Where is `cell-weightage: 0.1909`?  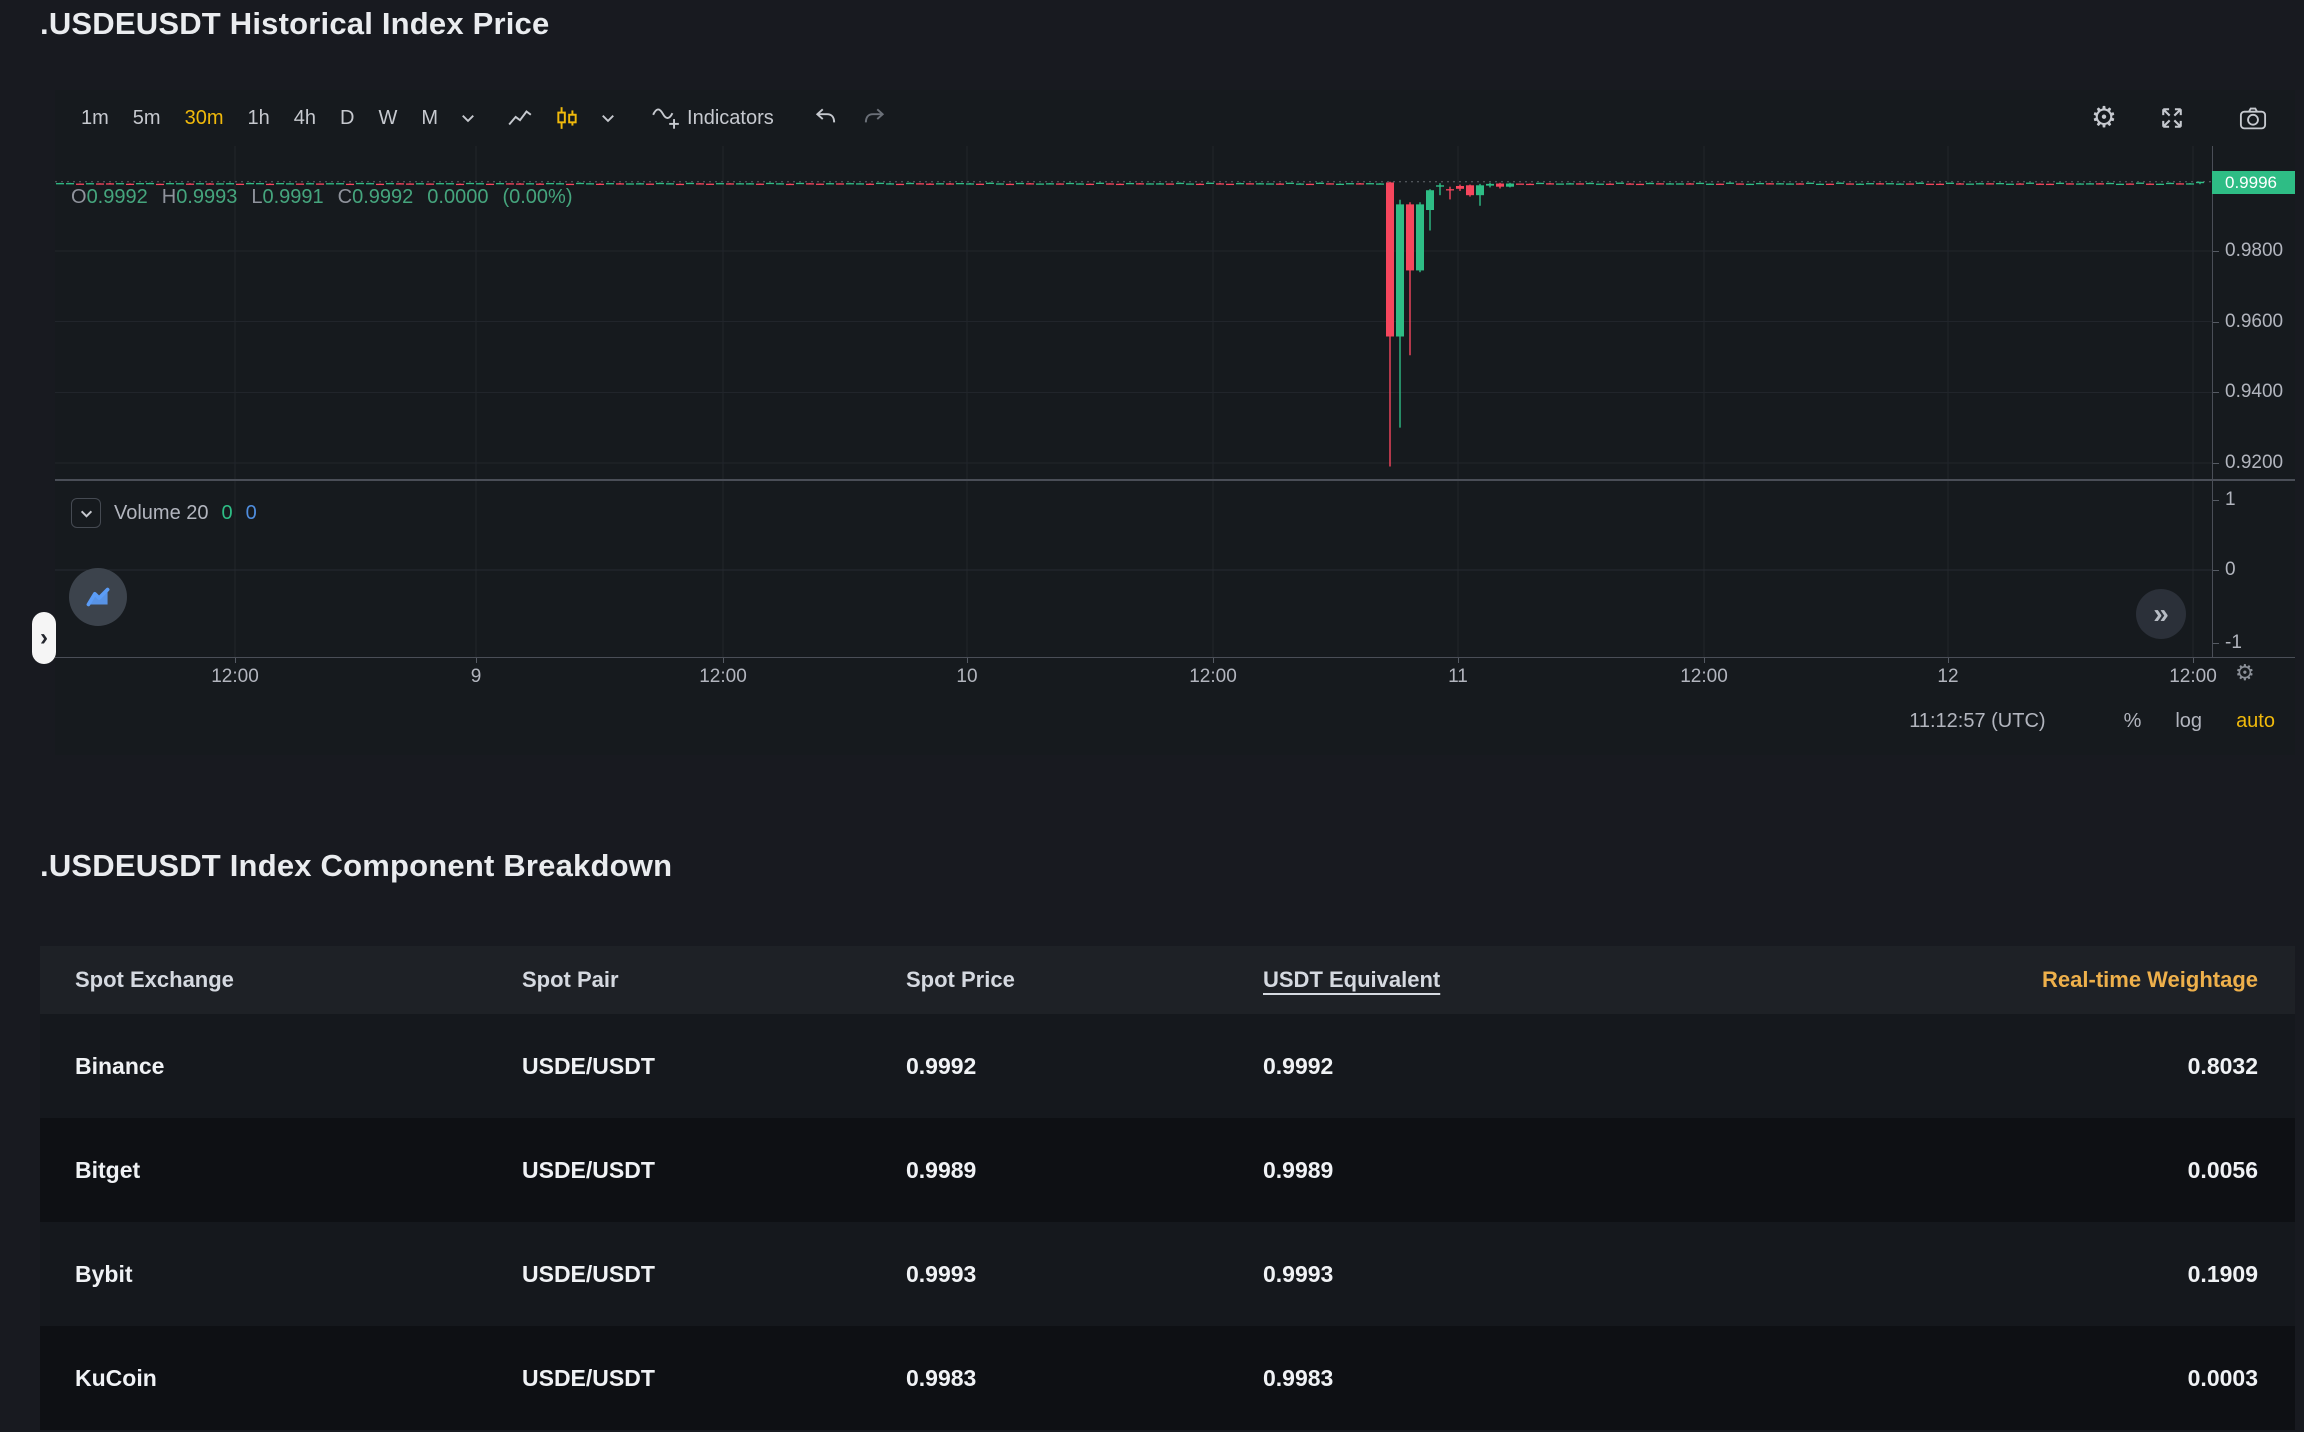 cell-weightage: 0.1909 is located at coordinates (2222, 1273).